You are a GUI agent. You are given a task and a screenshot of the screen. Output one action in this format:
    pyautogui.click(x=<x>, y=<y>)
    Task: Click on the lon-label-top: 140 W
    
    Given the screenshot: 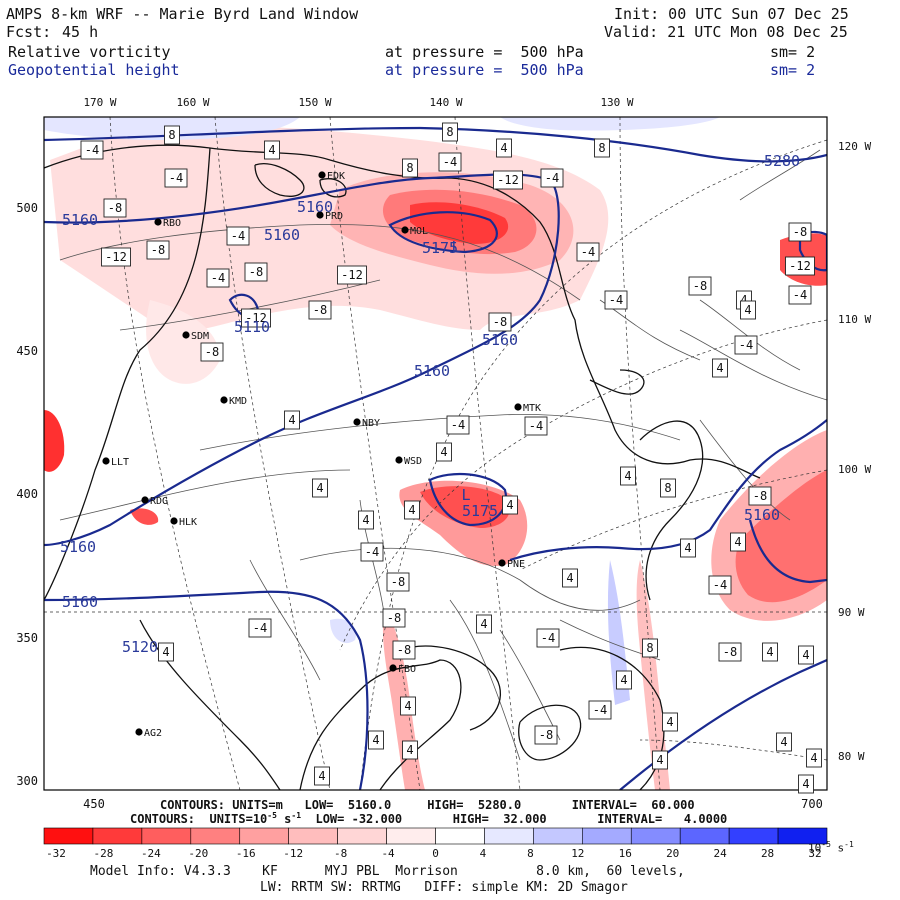 What is the action you would take?
    pyautogui.click(x=445, y=102)
    